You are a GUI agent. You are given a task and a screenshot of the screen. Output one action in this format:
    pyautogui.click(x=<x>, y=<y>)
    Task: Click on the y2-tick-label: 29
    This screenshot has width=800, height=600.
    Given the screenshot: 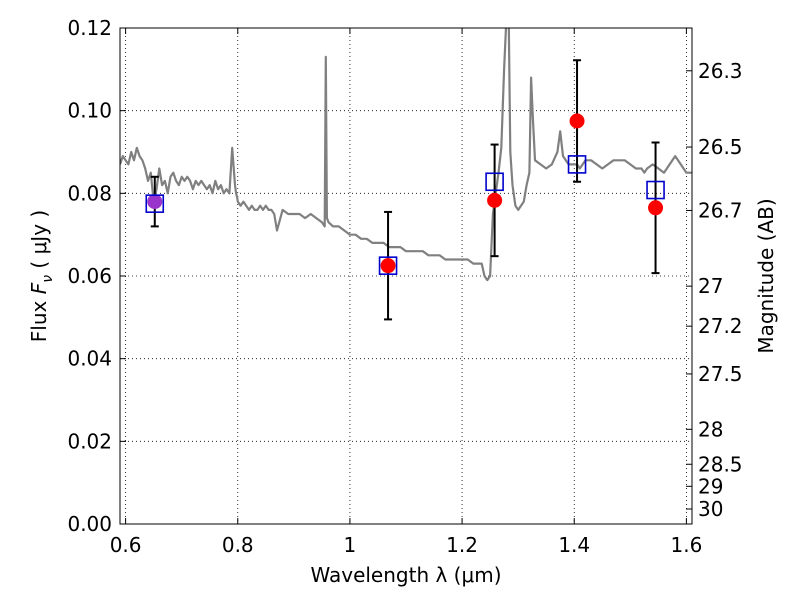 What is the action you would take?
    pyautogui.click(x=710, y=486)
    